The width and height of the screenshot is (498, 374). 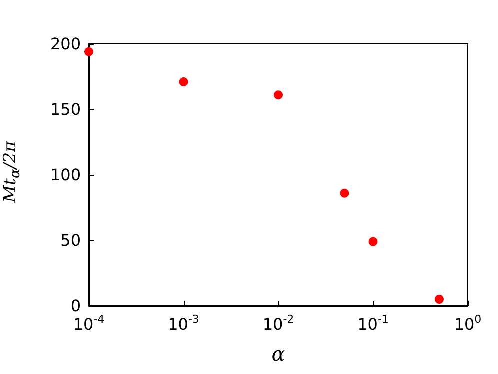 What do you see at coordinates (279, 354) in the screenshot?
I see `x-axis-title: α` at bounding box center [279, 354].